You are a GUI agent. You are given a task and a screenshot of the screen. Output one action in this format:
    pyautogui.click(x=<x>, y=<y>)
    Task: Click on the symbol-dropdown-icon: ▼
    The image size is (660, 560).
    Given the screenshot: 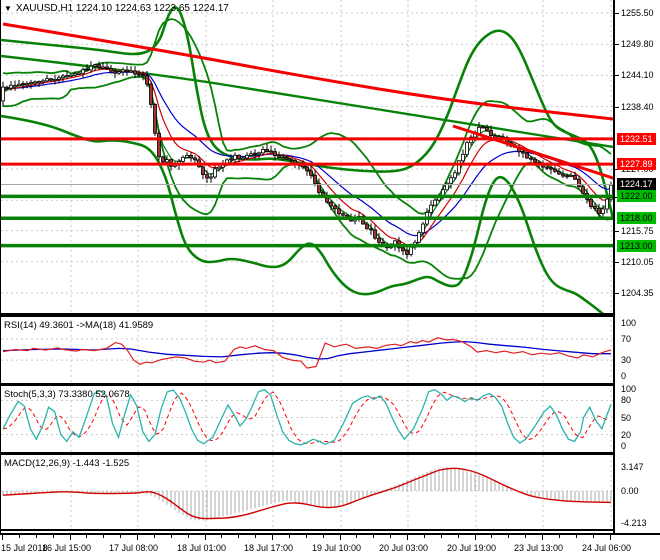 What is the action you would take?
    pyautogui.click(x=8, y=8)
    